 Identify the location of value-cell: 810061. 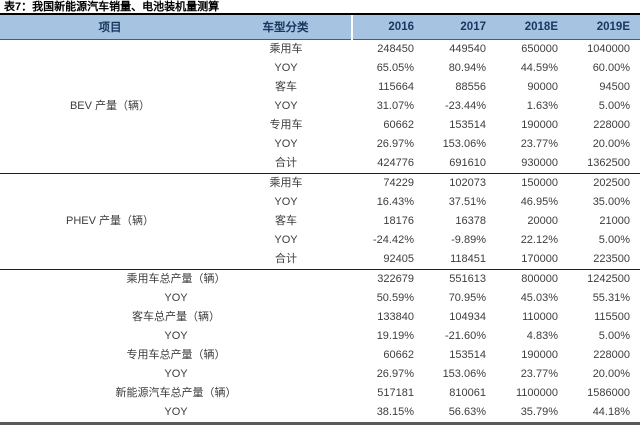
(467, 393).